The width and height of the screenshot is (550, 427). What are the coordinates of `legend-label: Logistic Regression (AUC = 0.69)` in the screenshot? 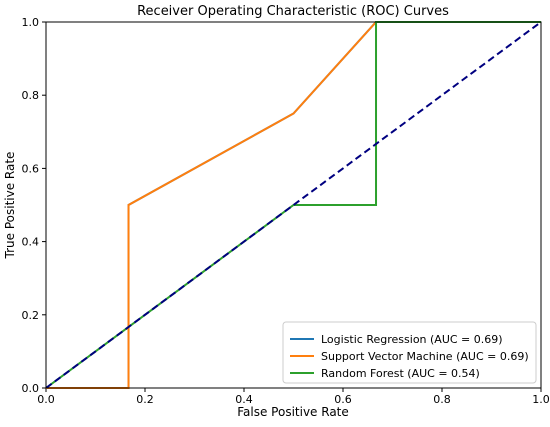 It's located at (412, 339).